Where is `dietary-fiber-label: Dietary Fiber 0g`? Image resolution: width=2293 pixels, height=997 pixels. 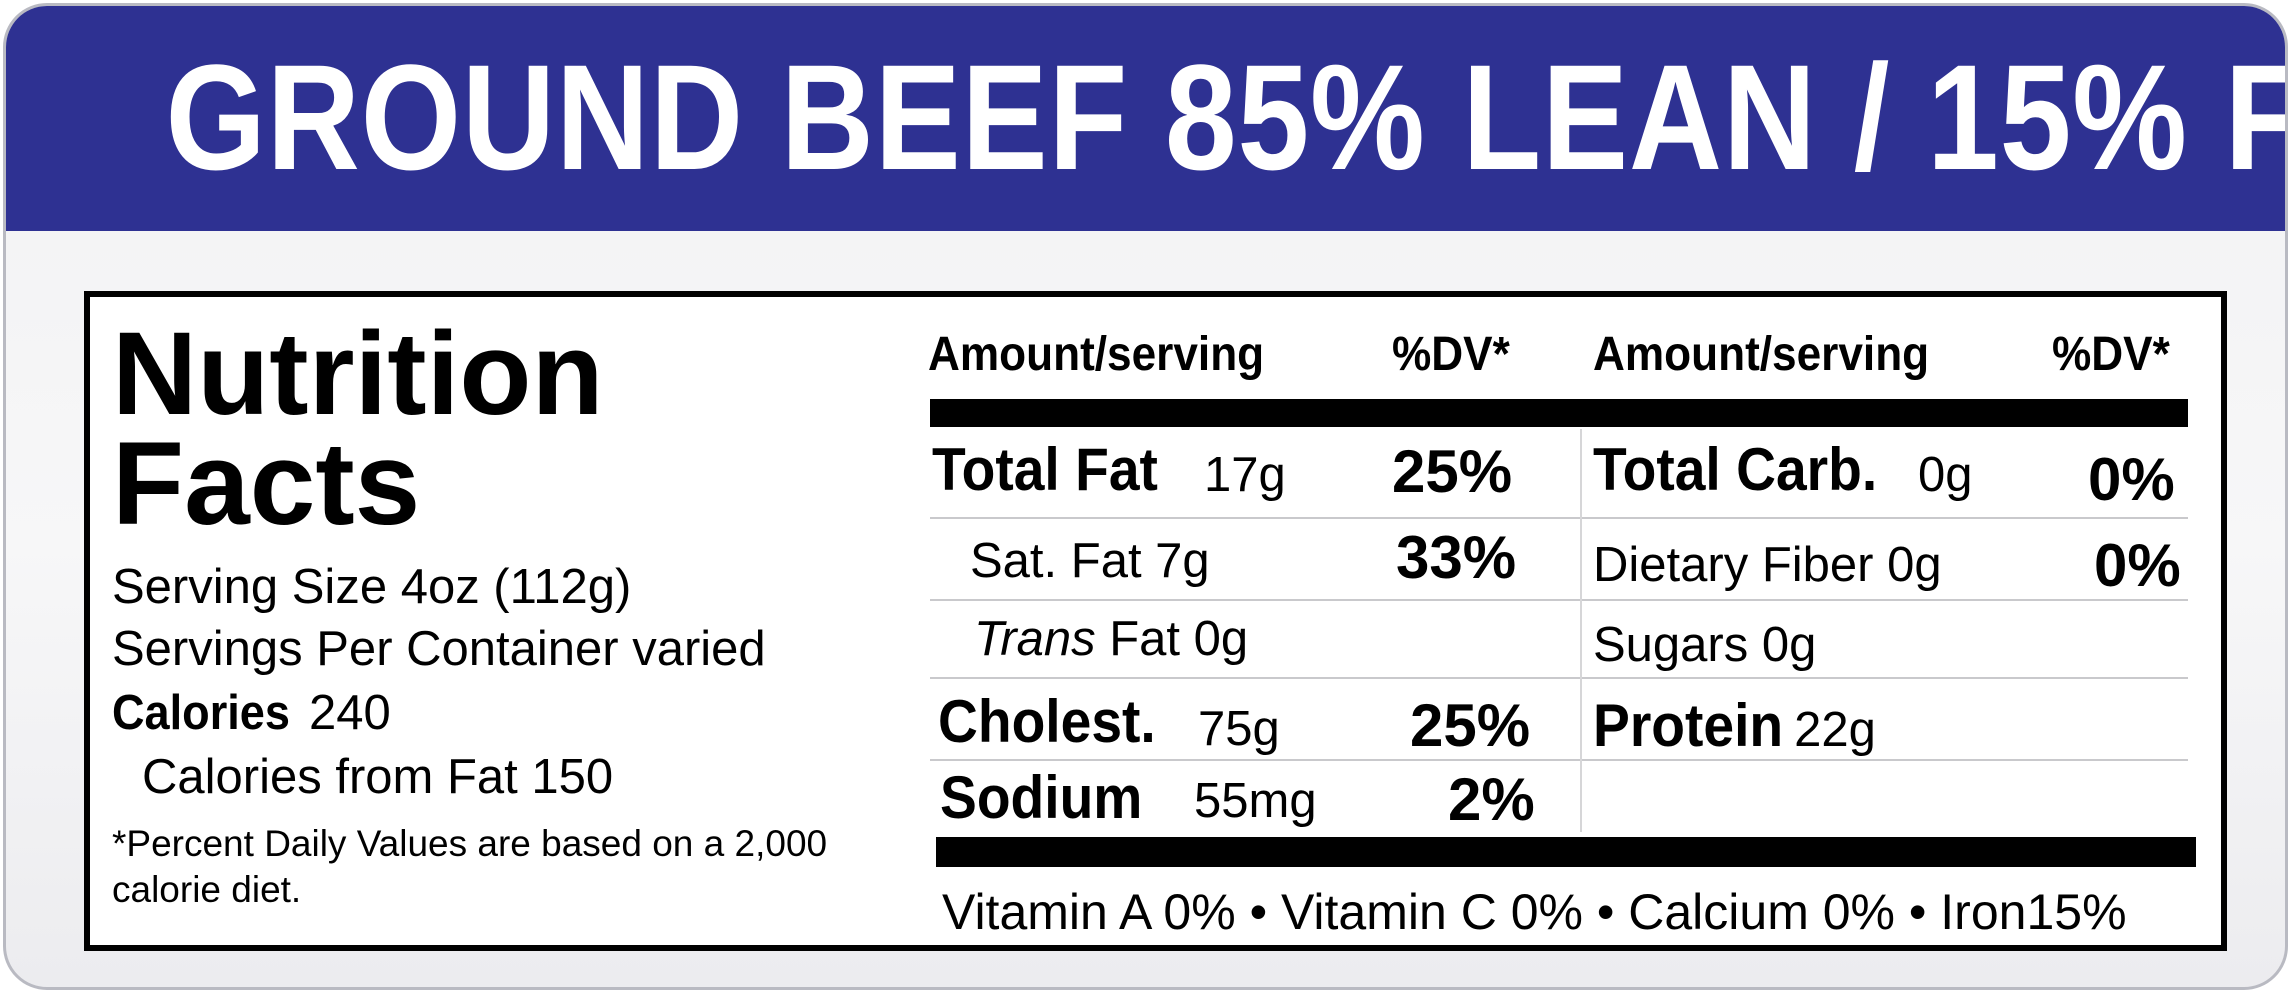 dietary-fiber-label: Dietary Fiber 0g is located at coordinates (1767, 565).